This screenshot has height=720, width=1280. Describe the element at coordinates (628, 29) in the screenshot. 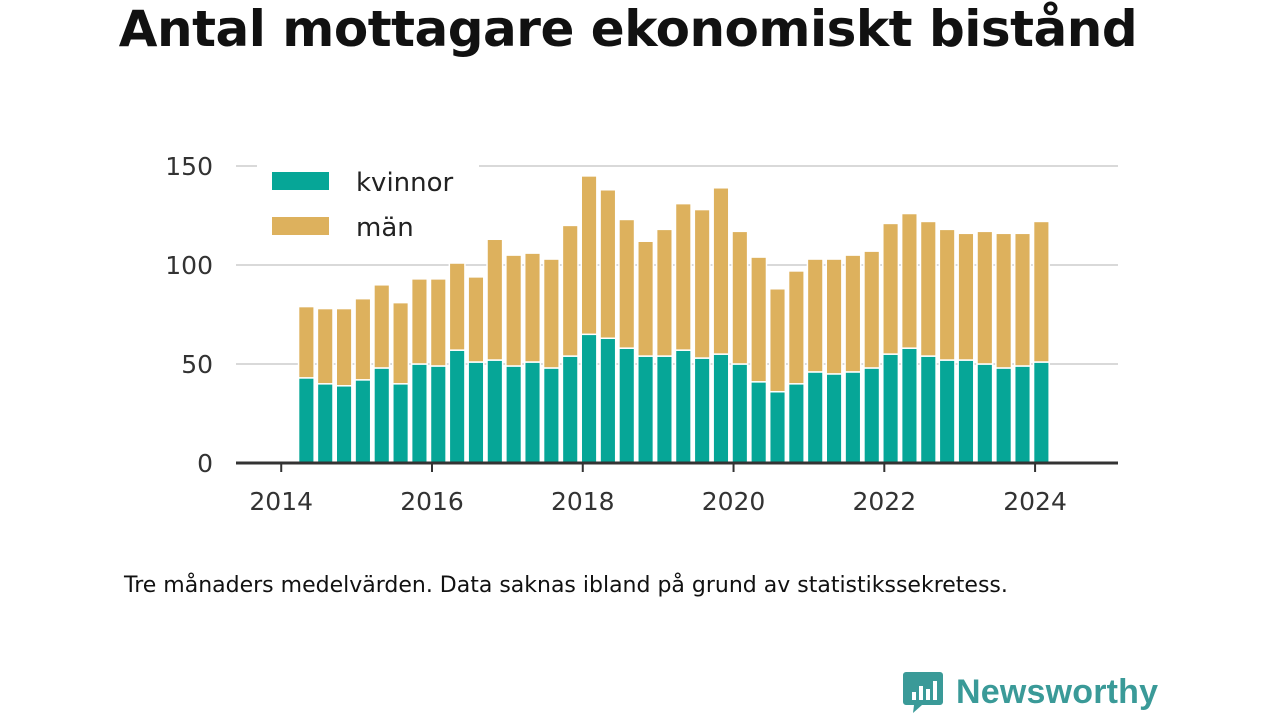

I see `chart-title: Antal mottagare ekonomiskt bistånd` at that location.